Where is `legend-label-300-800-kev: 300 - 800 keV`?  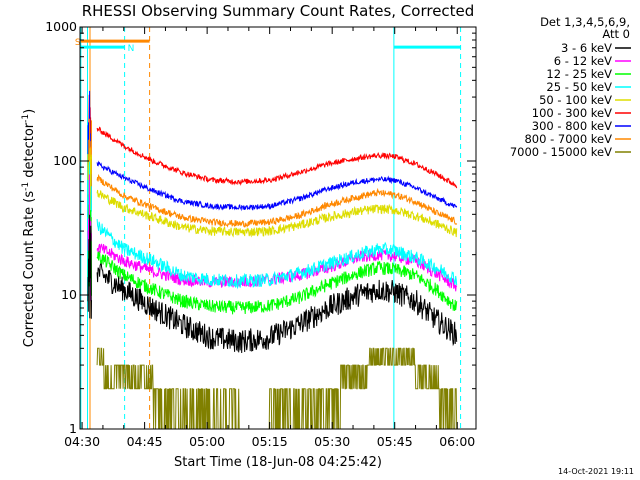 legend-label-300-800-kev: 300 - 800 keV is located at coordinates (572, 126).